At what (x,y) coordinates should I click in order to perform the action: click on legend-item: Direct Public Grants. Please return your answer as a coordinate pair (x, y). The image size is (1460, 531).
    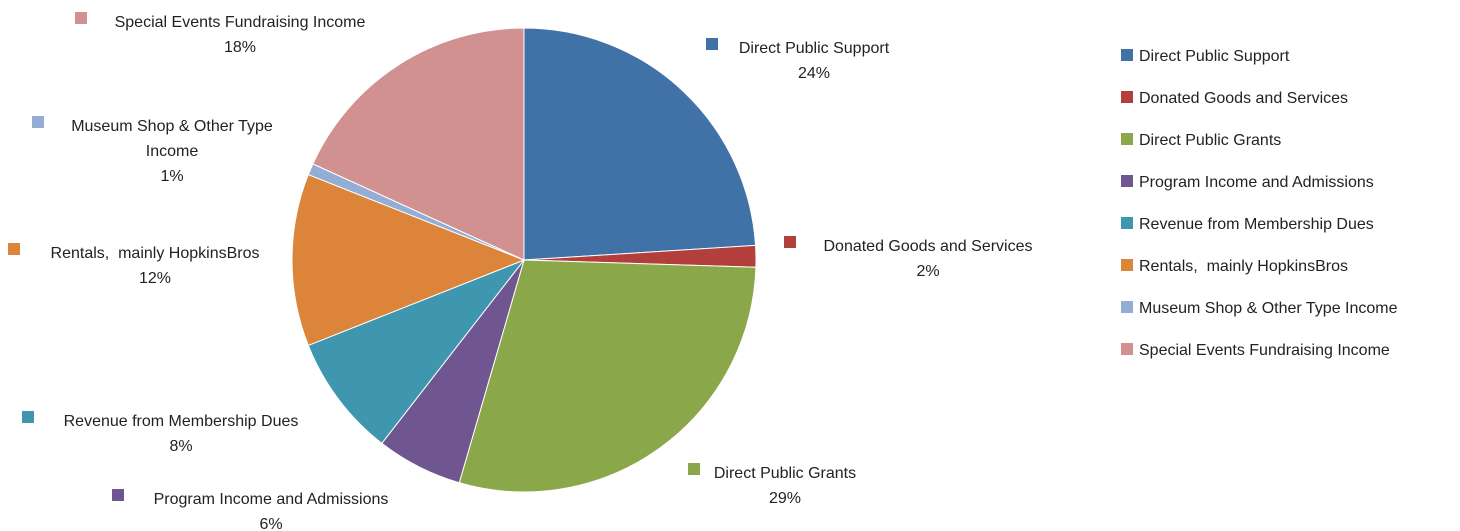
    Looking at the image, I should click on (1201, 140).